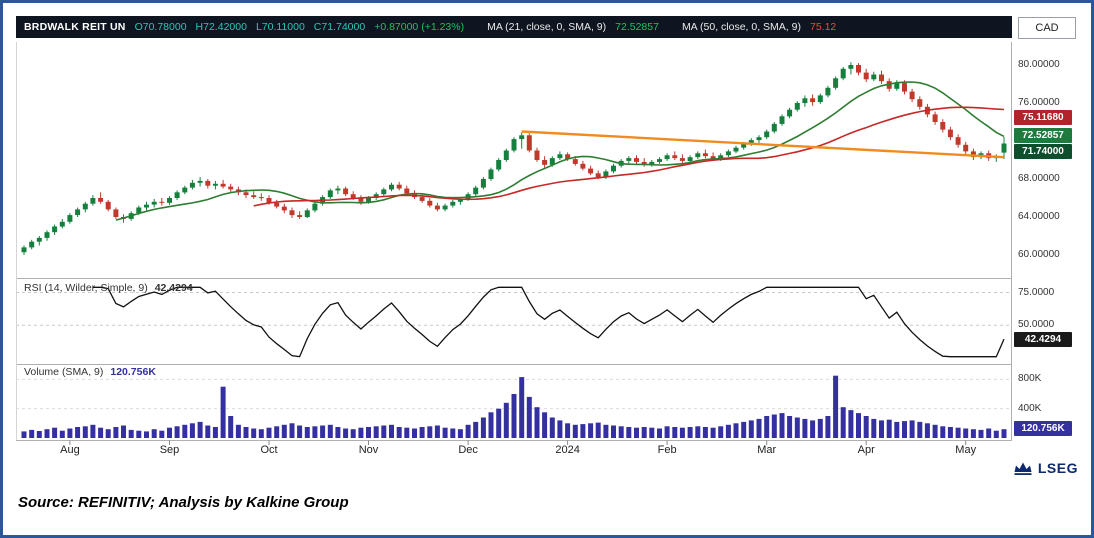 This screenshot has height=538, width=1094. I want to click on ma-slow-value: 75.12, so click(823, 27).